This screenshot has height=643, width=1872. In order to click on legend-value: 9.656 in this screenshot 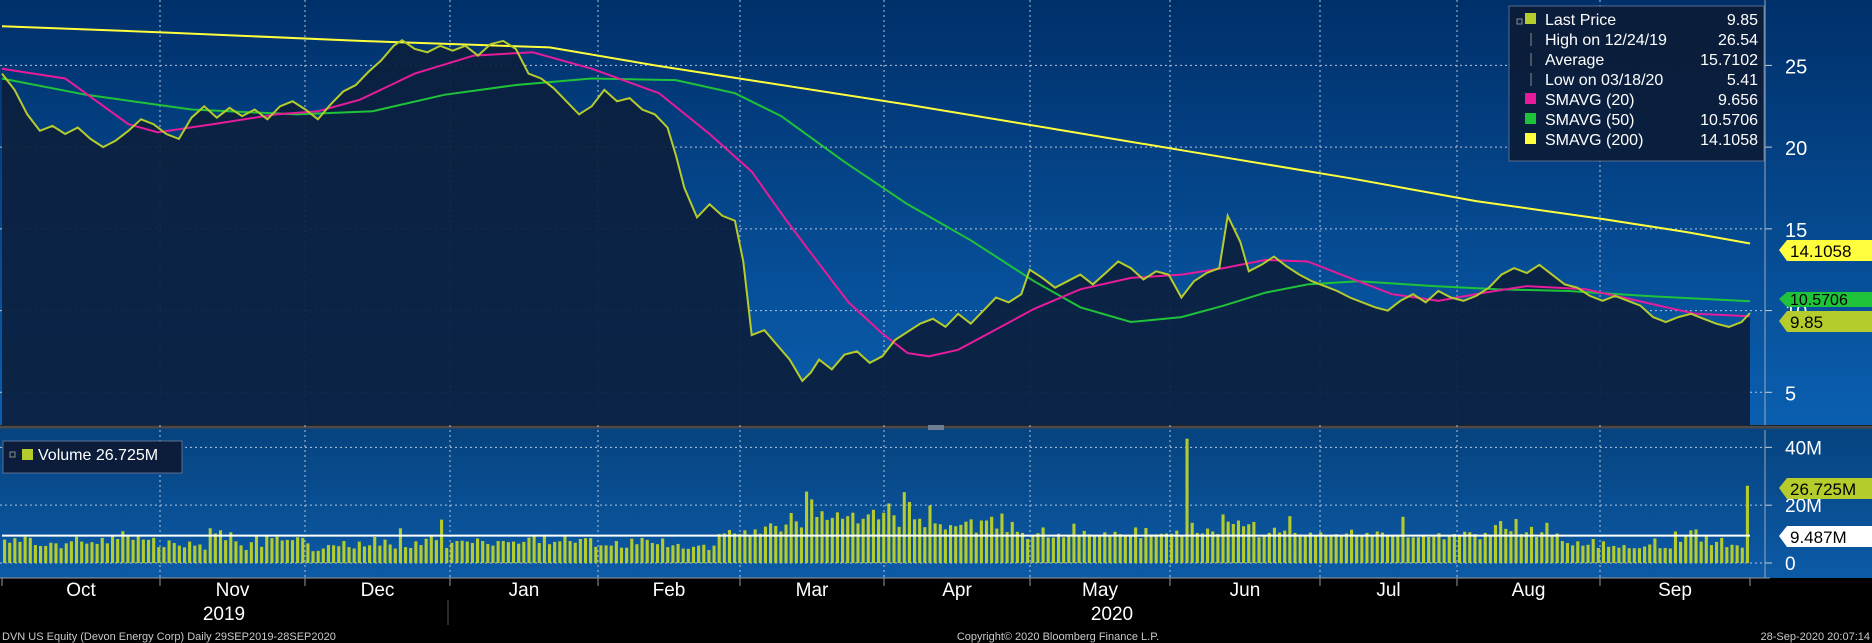, I will do `click(1738, 100)`.